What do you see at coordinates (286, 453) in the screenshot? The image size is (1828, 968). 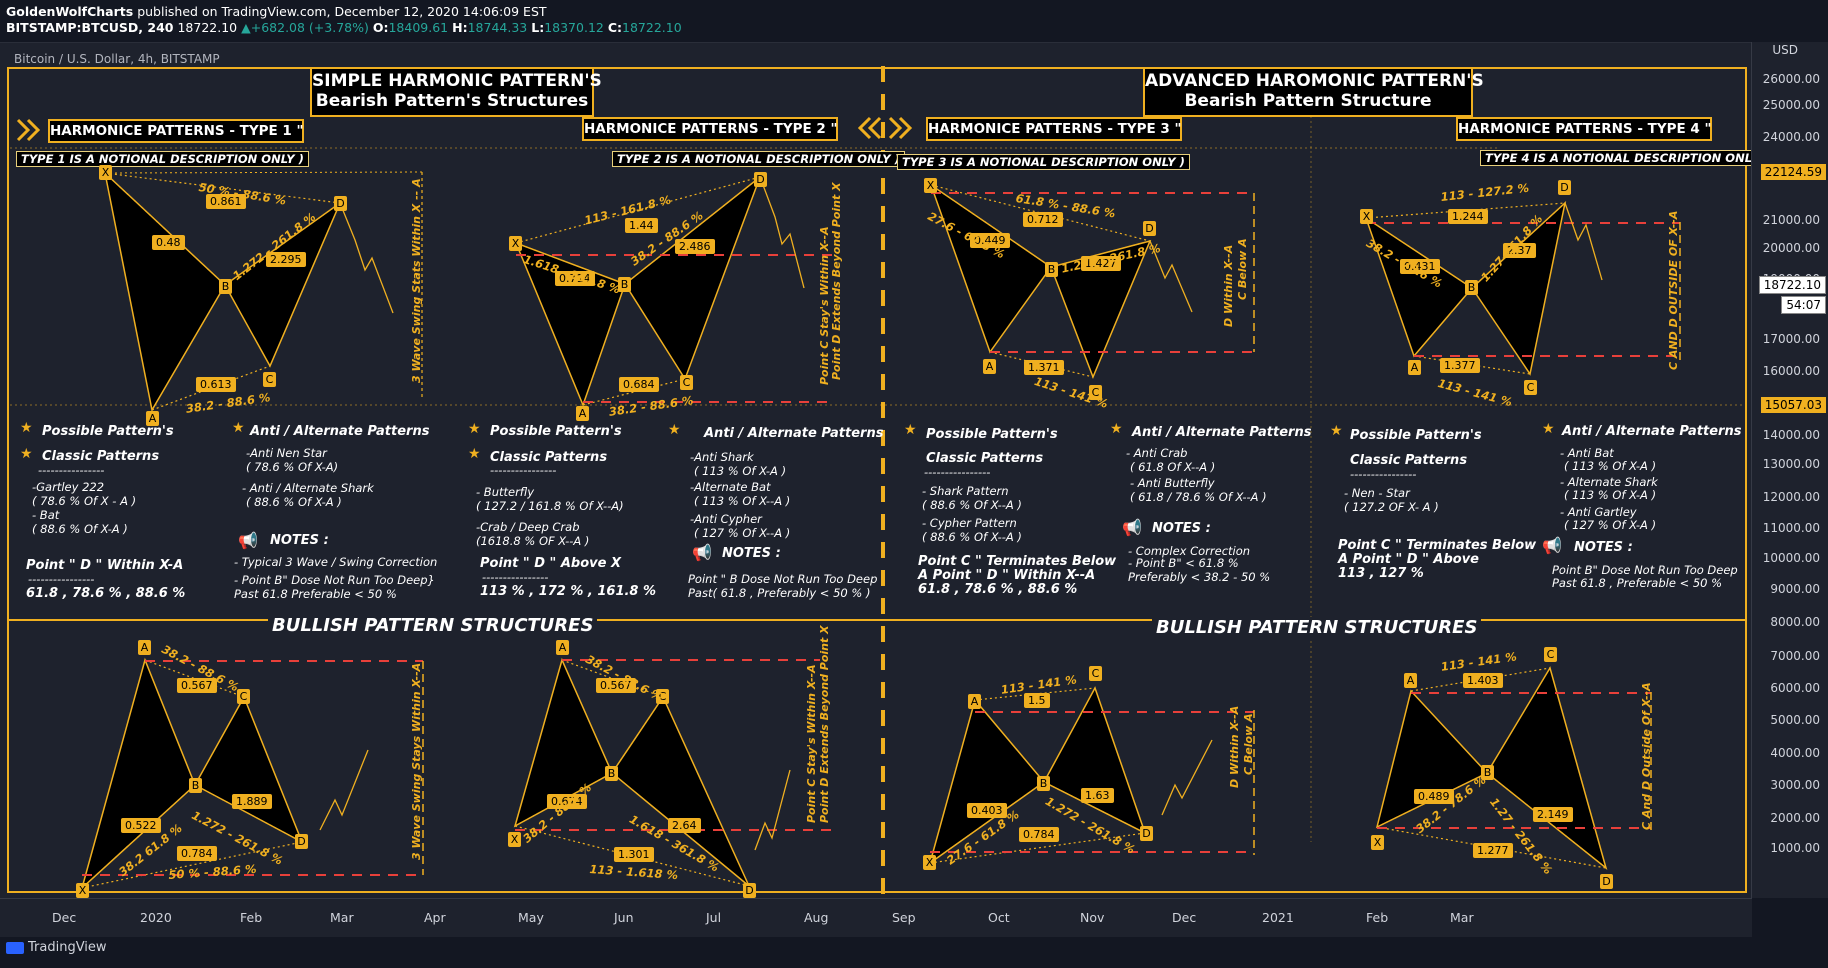 I see `list-item: -Anti Nen Star` at bounding box center [286, 453].